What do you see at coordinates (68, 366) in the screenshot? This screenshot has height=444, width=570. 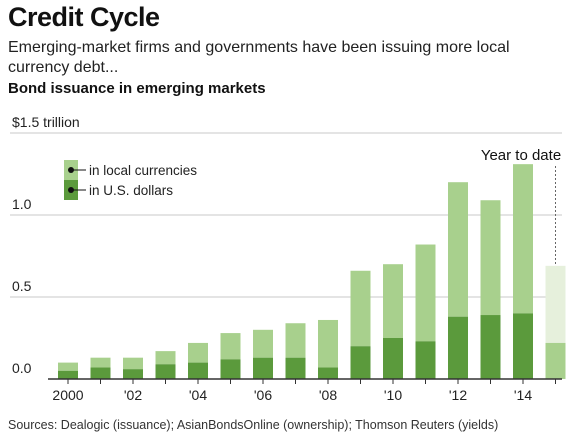 I see `bar-local-2000` at bounding box center [68, 366].